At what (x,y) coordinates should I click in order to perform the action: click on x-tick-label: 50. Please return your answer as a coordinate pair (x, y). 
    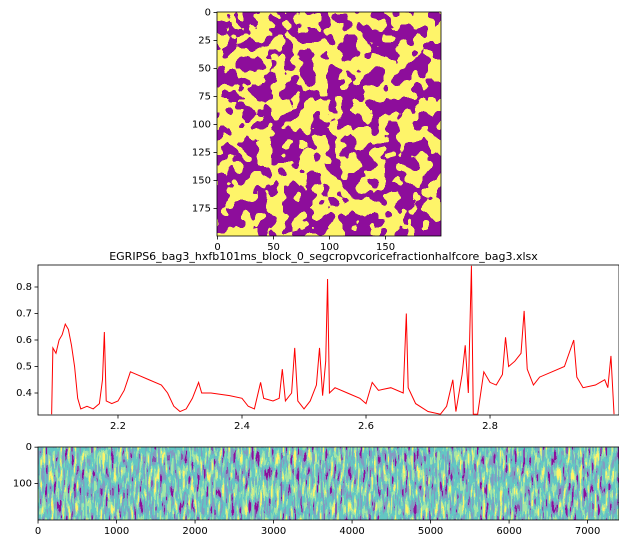
    Looking at the image, I should click on (273, 247).